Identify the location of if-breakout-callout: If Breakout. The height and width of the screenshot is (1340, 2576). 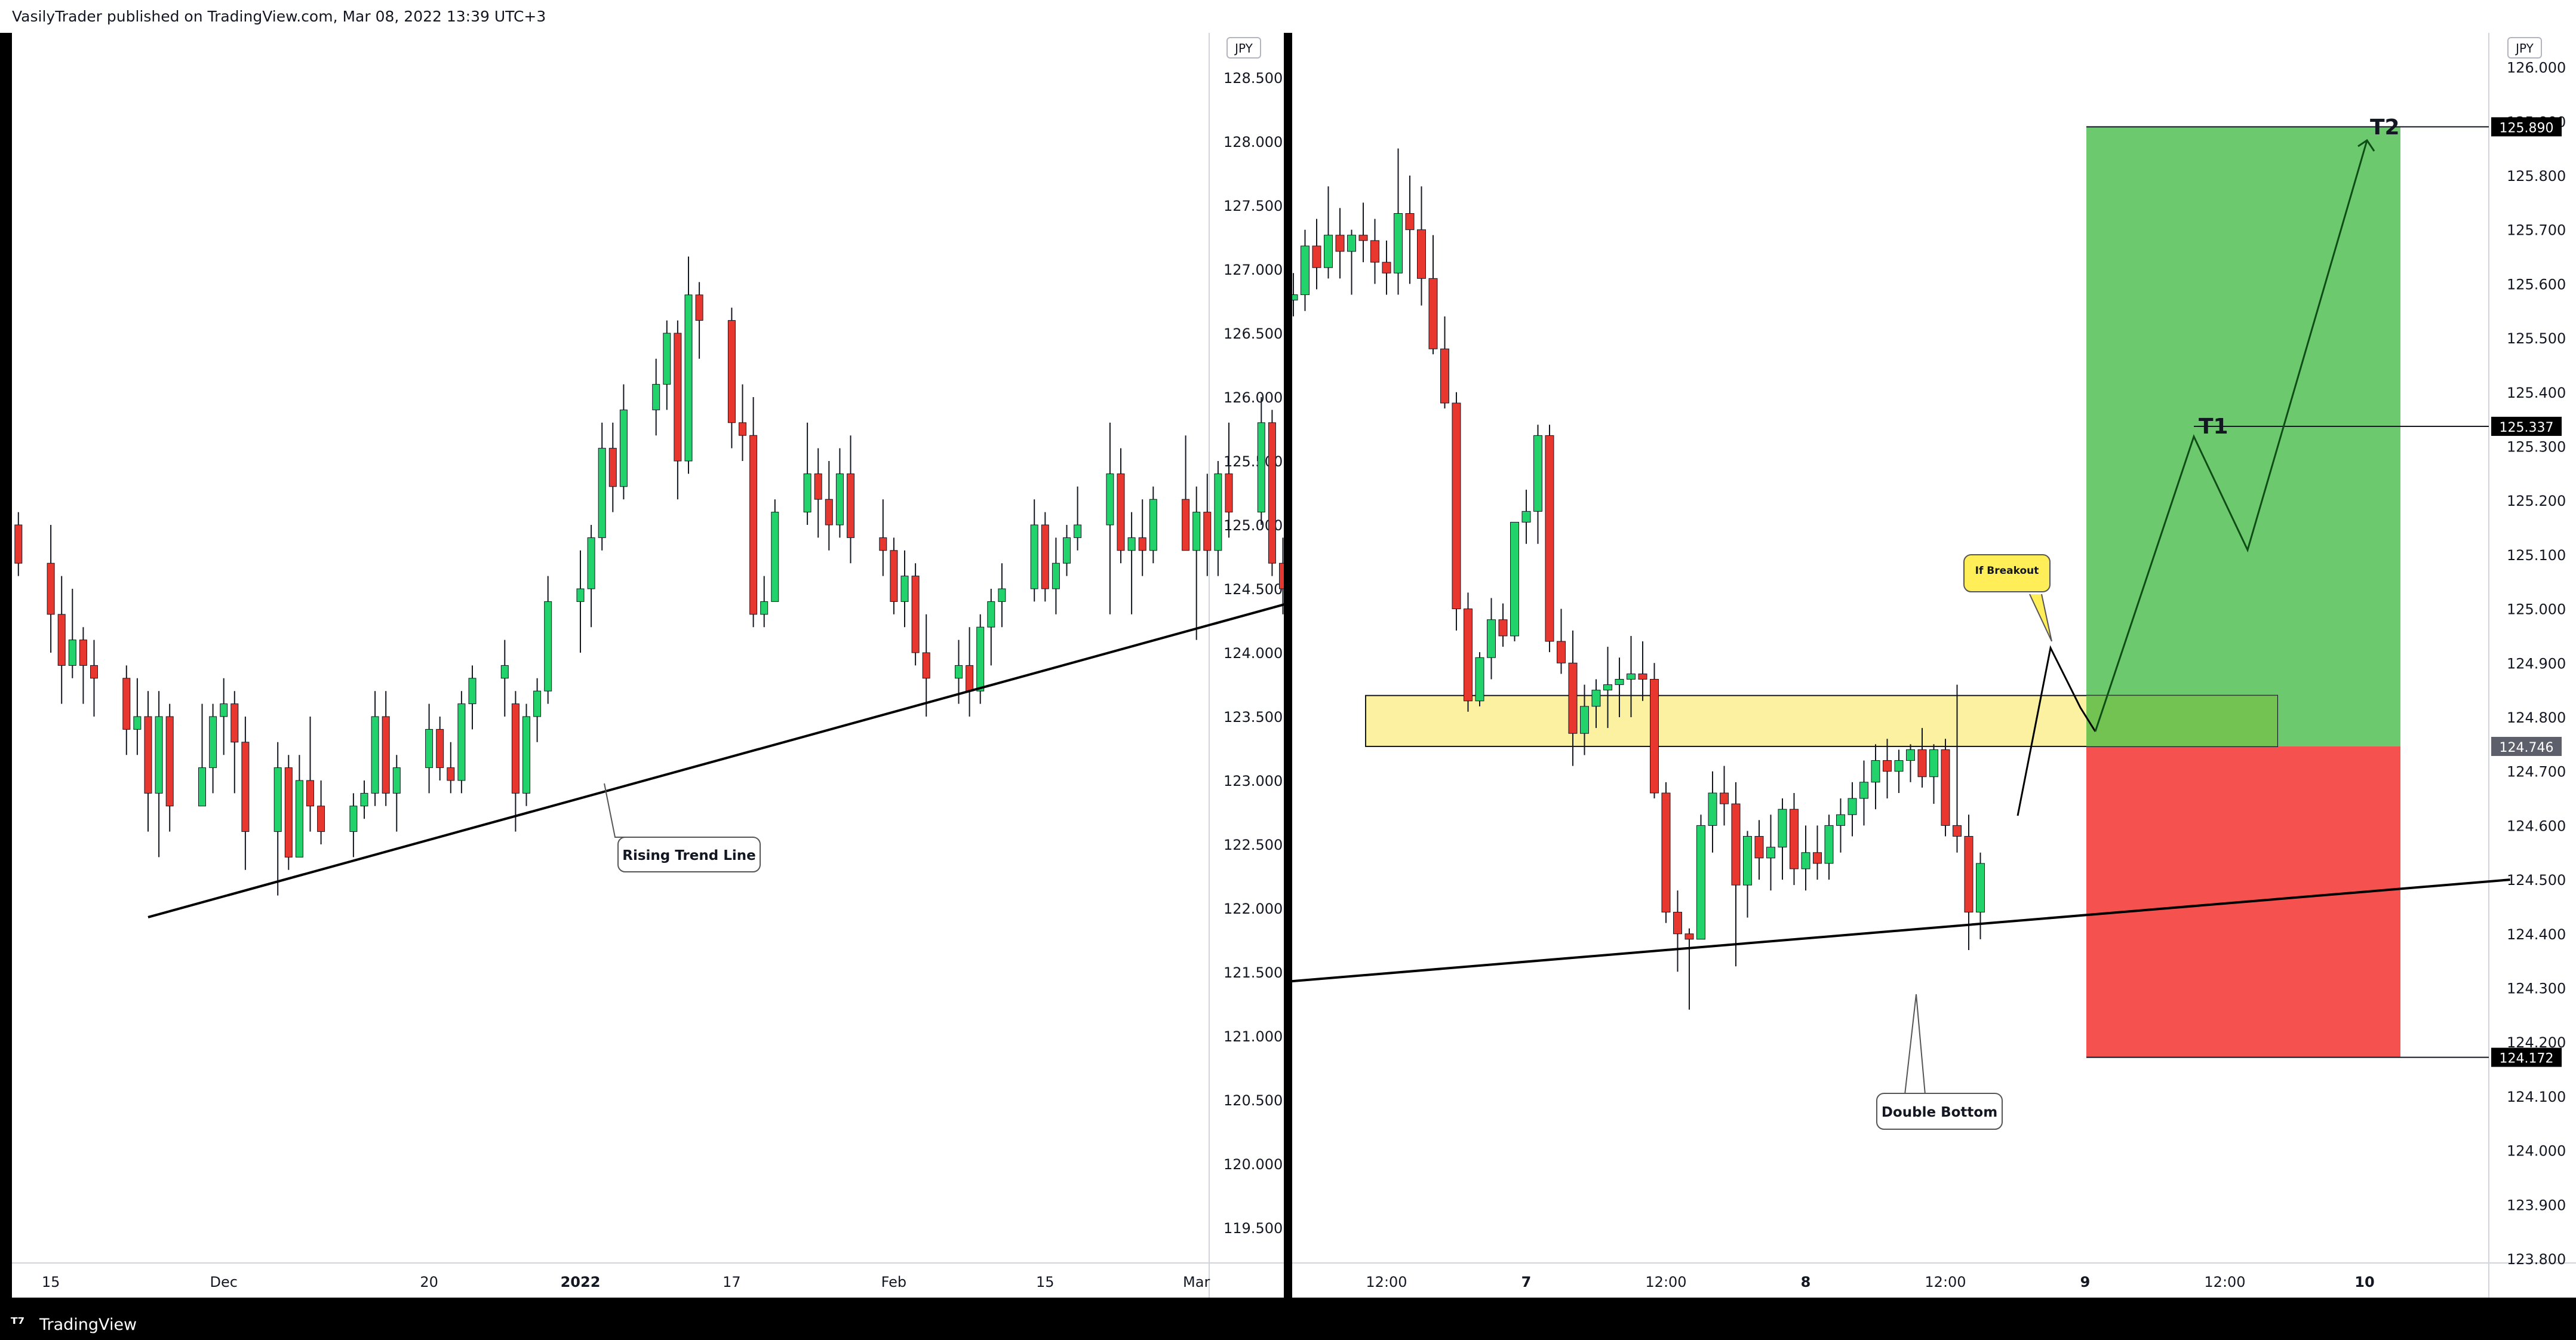
(2007, 598).